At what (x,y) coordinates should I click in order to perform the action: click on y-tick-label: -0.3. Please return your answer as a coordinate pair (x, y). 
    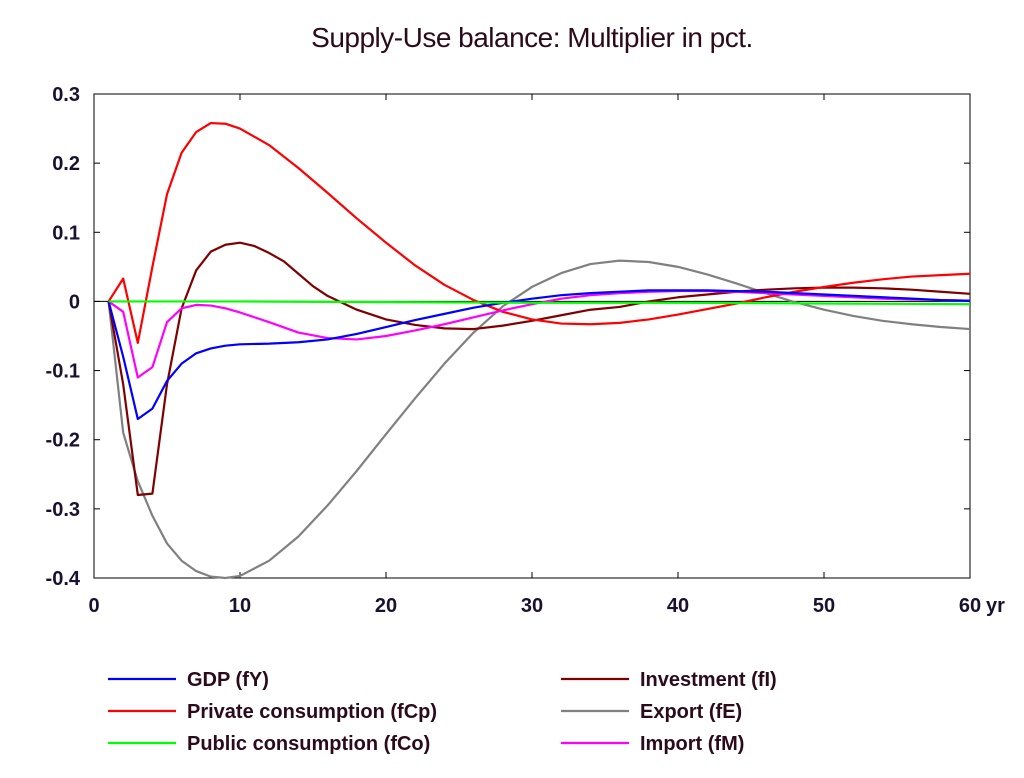
    Looking at the image, I should click on (63, 510).